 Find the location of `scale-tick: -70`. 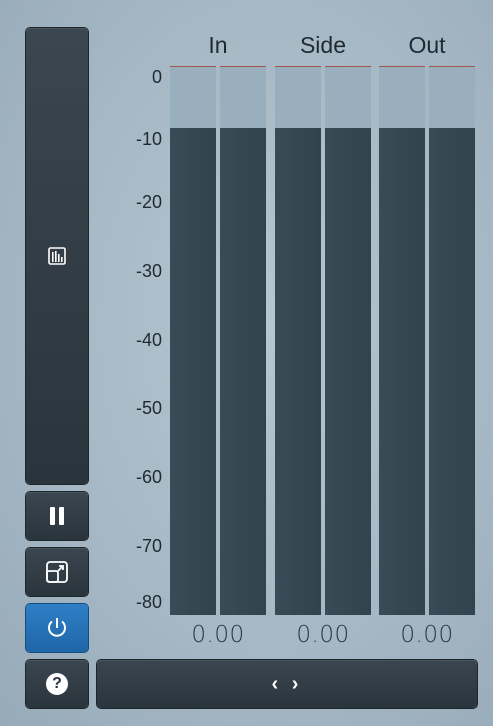

scale-tick: -70 is located at coordinates (148, 546).